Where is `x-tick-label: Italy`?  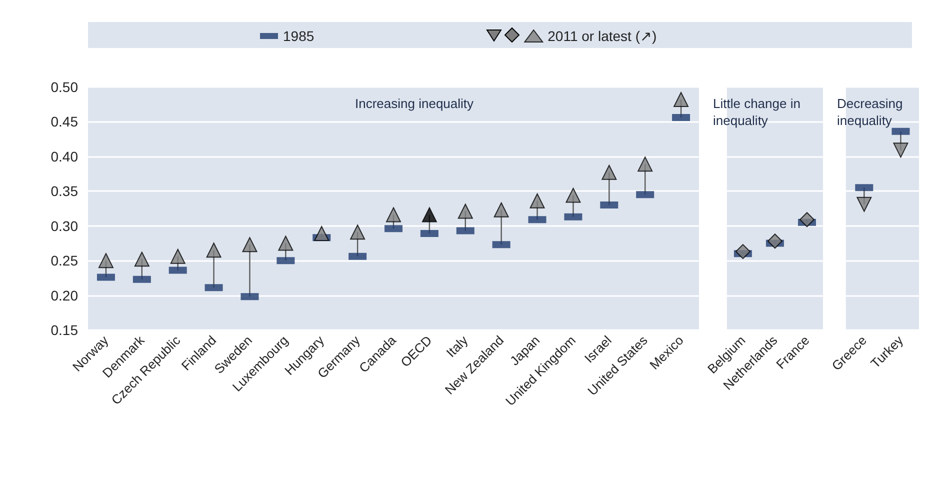
x-tick-label: Italy is located at coordinates (457, 346).